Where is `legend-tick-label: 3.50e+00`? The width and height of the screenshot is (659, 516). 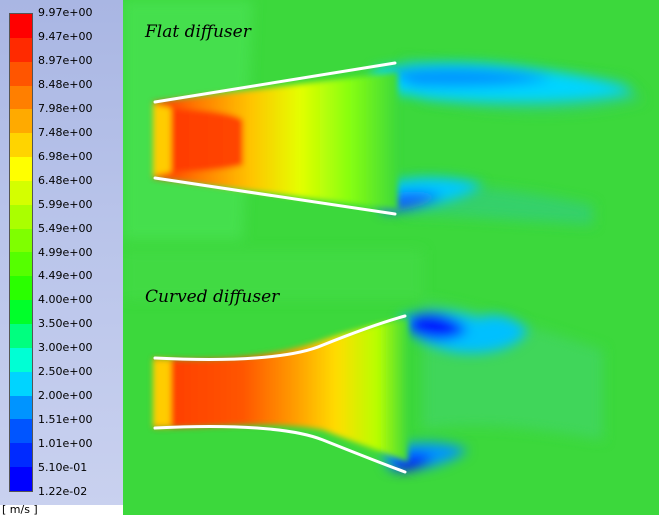 legend-tick-label: 3.50e+00 is located at coordinates (65, 324).